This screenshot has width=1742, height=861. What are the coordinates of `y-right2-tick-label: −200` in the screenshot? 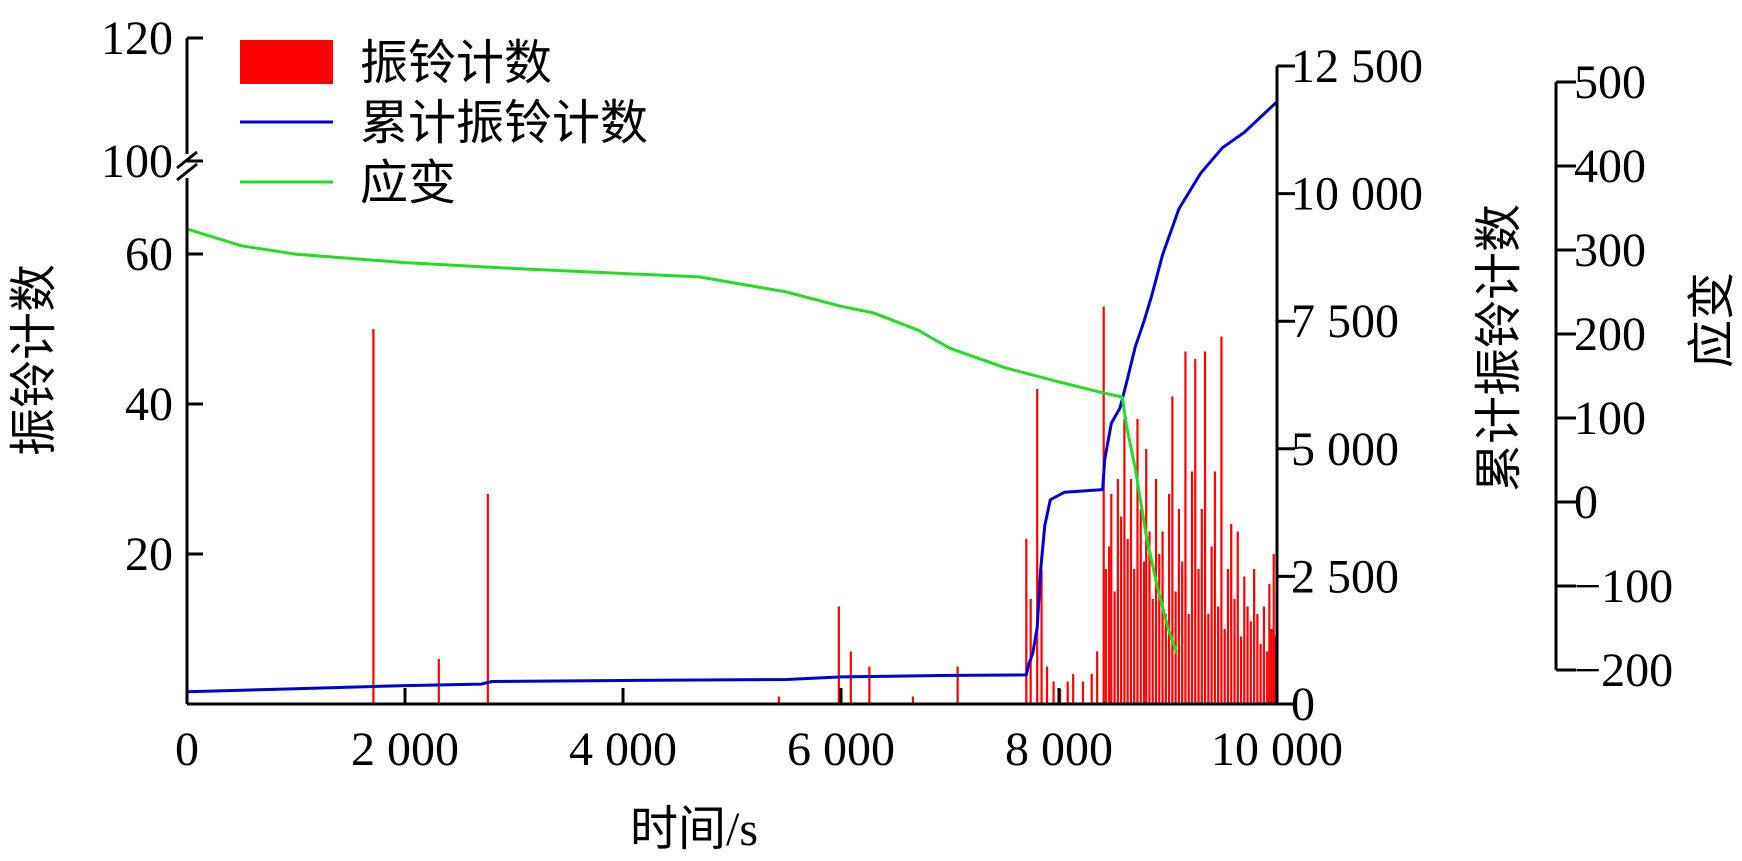 It's located at (1623, 670).